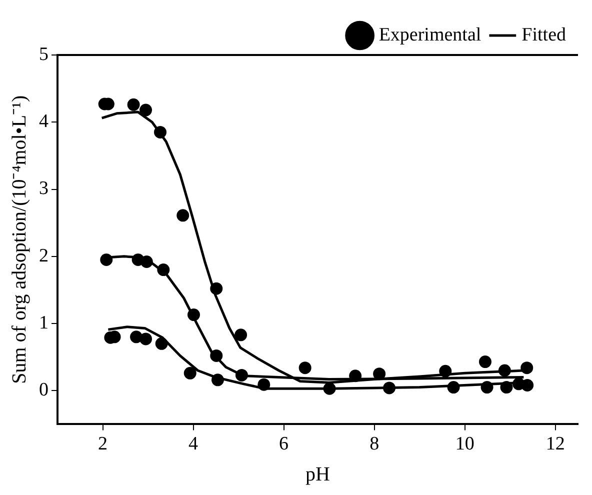 The image size is (592, 495). I want to click on legend-label: Experimental, so click(430, 35).